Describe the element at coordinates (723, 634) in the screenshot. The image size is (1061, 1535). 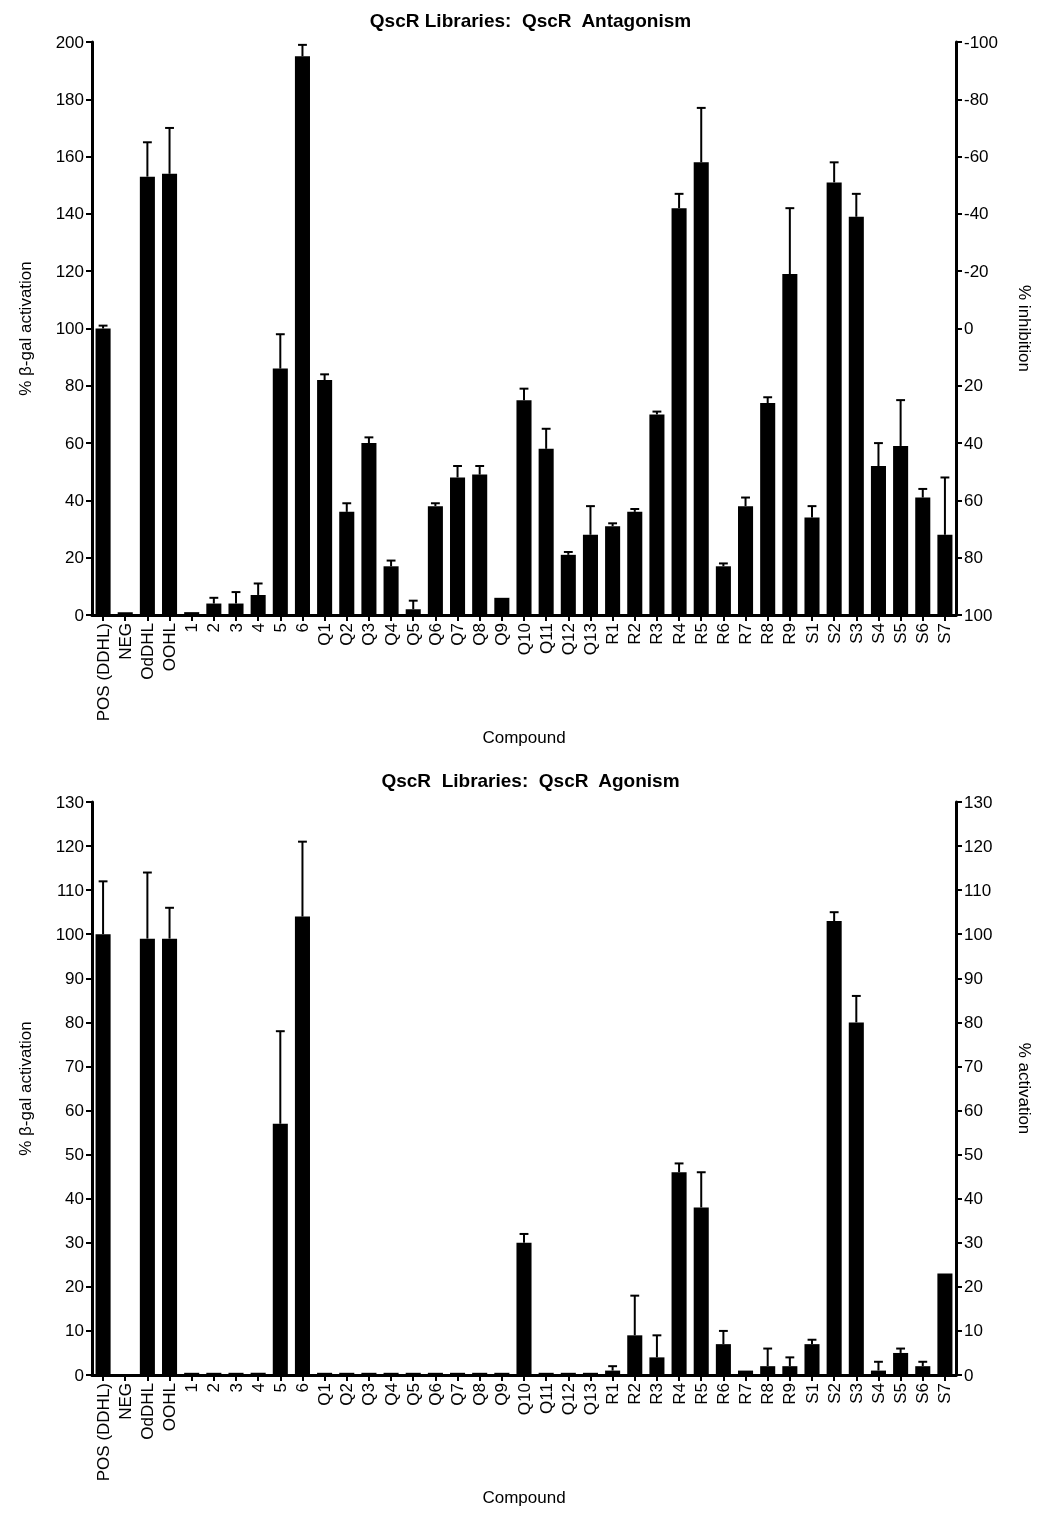
I see `x-tick-label: R6` at that location.